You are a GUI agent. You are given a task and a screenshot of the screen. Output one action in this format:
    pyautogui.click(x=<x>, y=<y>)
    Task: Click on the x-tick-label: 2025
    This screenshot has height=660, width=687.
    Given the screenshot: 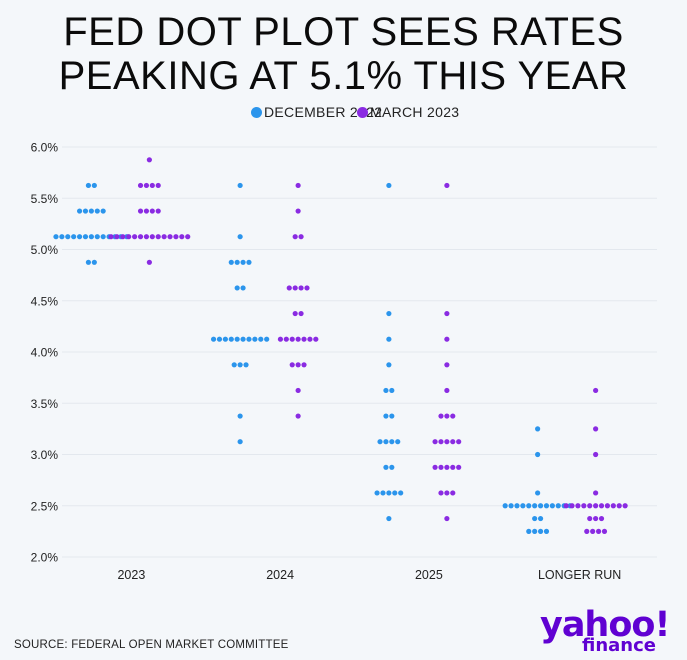 What is the action you would take?
    pyautogui.click(x=429, y=575)
    